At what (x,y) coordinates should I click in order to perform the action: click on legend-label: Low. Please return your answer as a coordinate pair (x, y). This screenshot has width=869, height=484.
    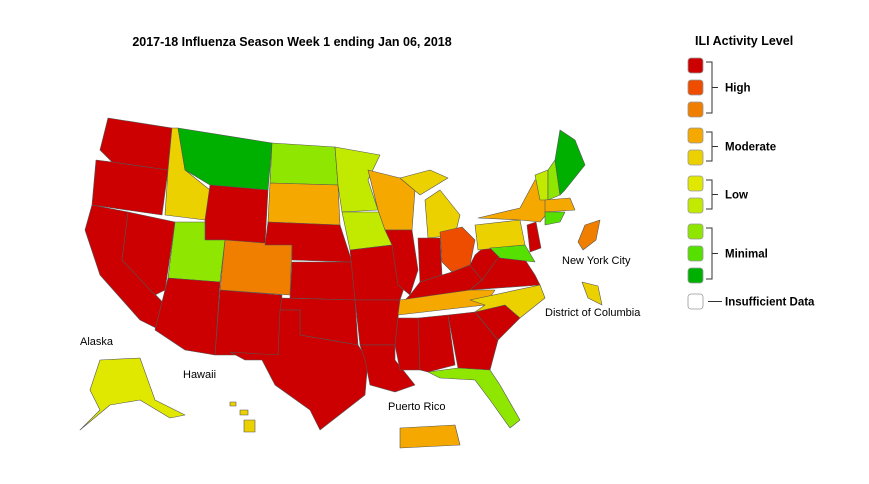
    Looking at the image, I should click on (736, 196).